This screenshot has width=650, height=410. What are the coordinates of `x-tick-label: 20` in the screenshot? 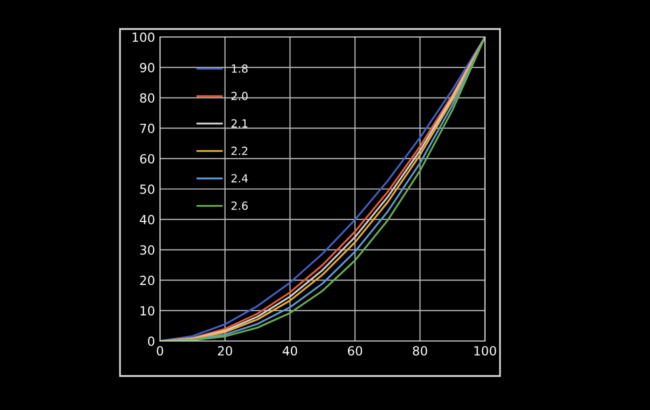 It's located at (225, 351).